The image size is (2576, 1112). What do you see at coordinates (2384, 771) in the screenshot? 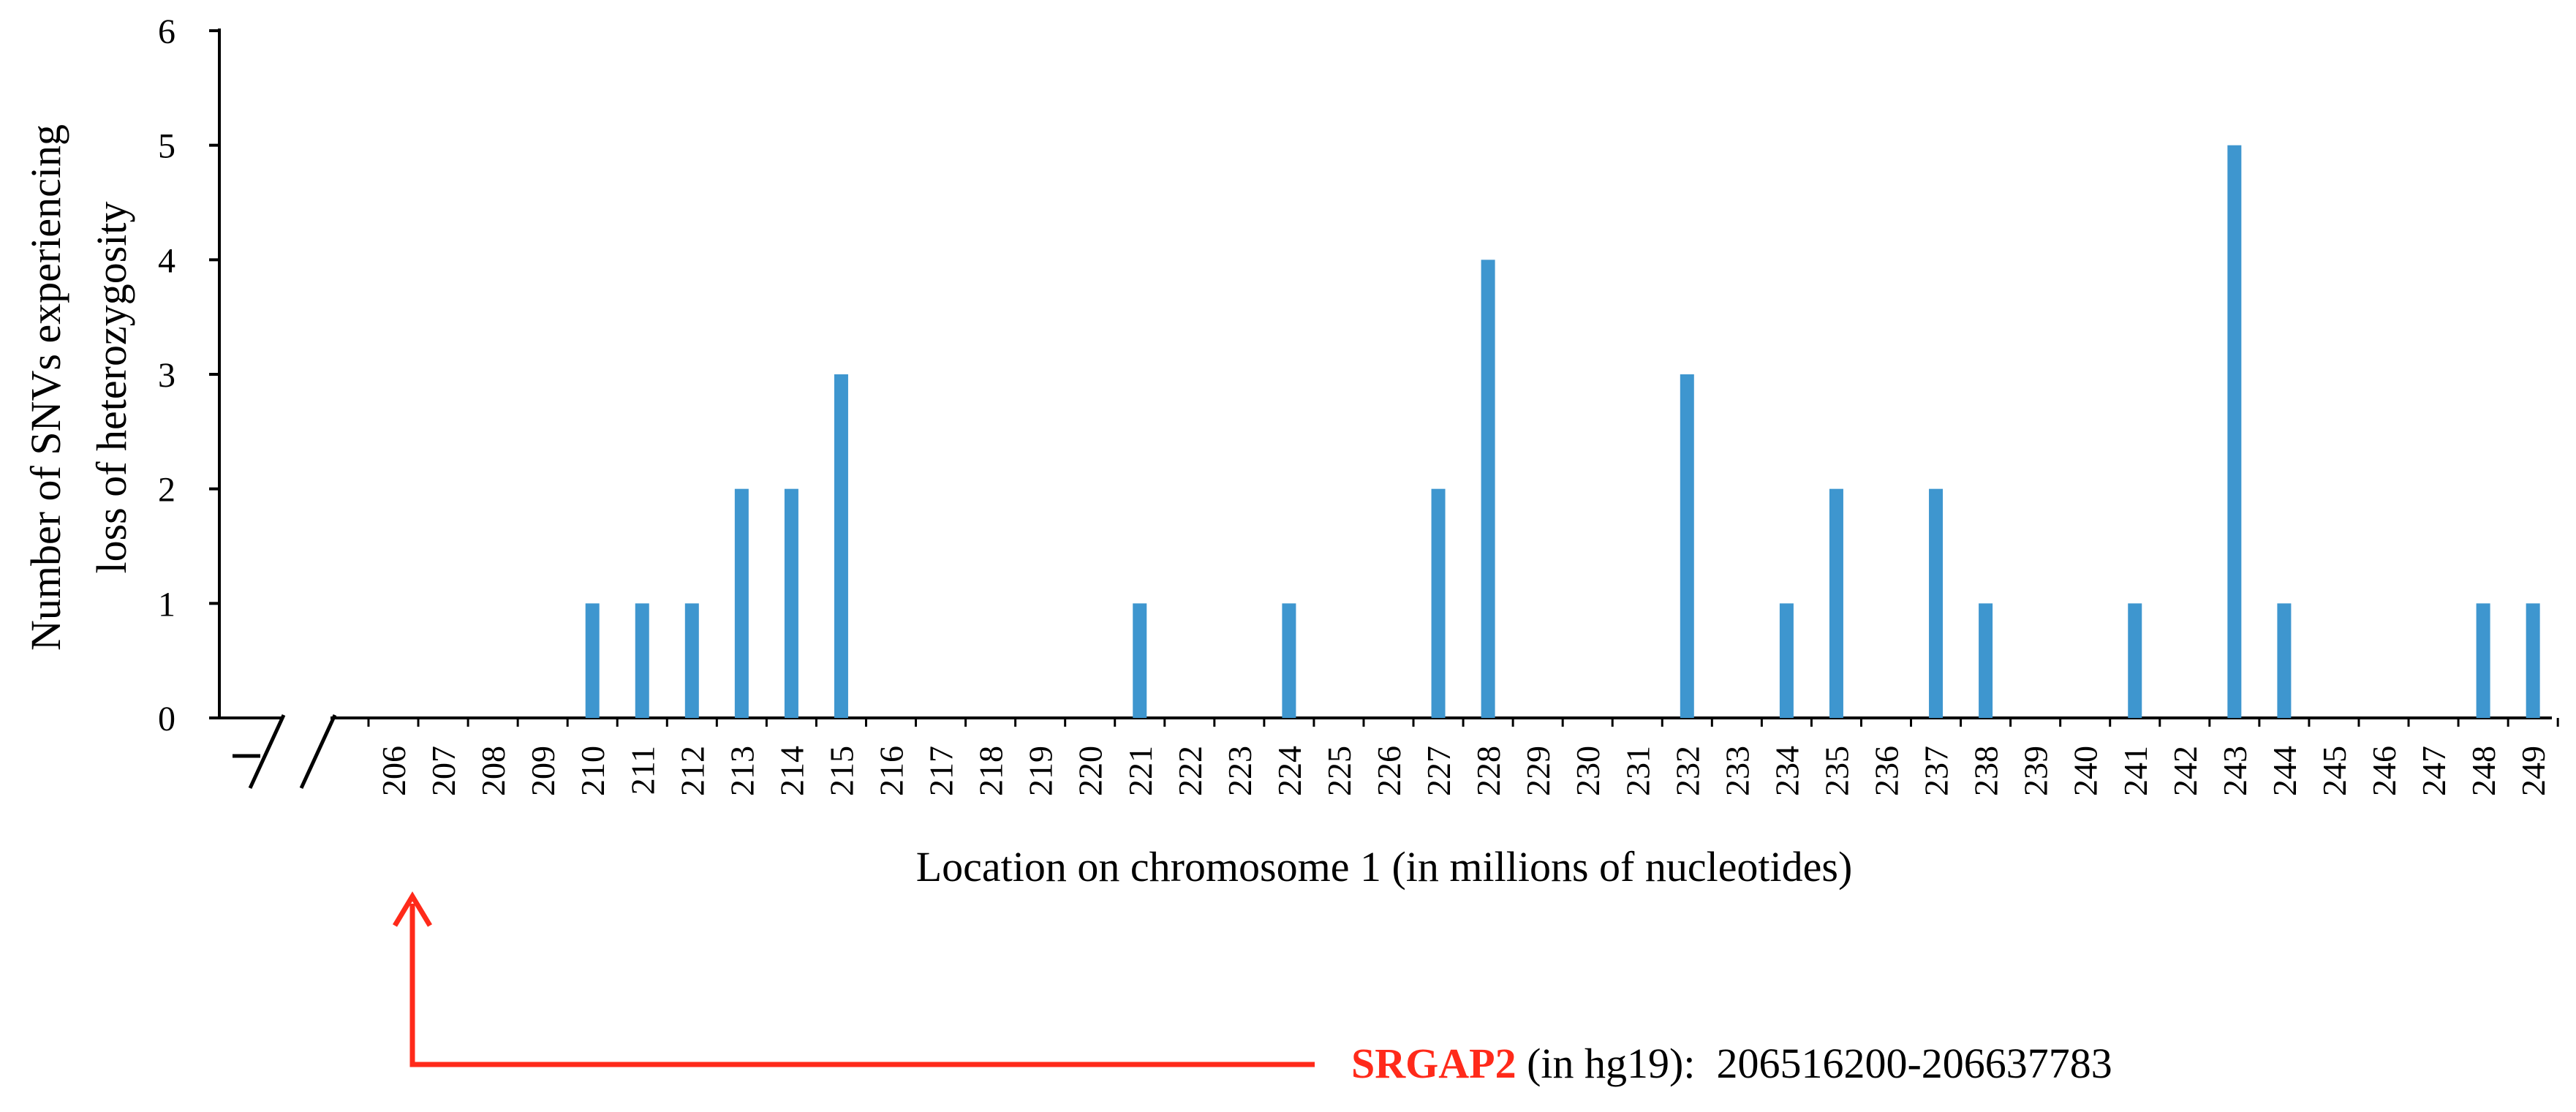
I see `x-tick-label: 246` at bounding box center [2384, 771].